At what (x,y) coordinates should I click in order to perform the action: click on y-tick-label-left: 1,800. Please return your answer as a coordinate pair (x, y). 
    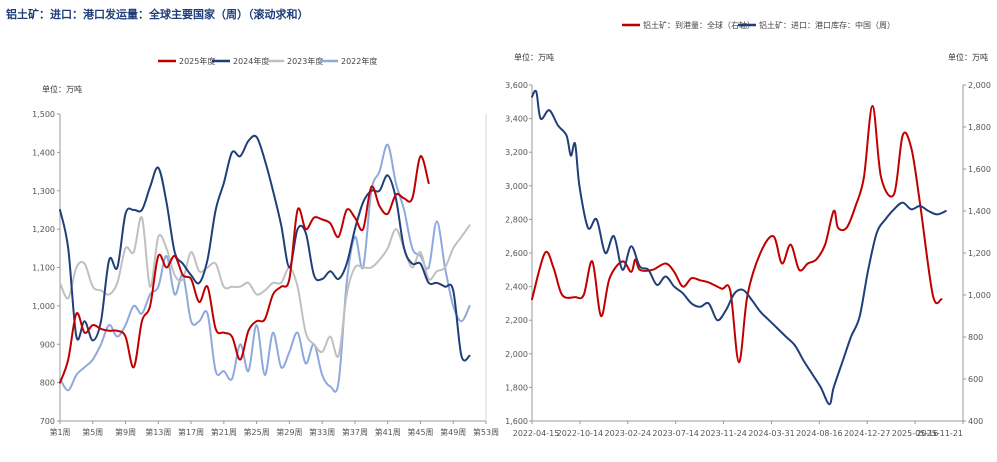
    Looking at the image, I should click on (516, 387).